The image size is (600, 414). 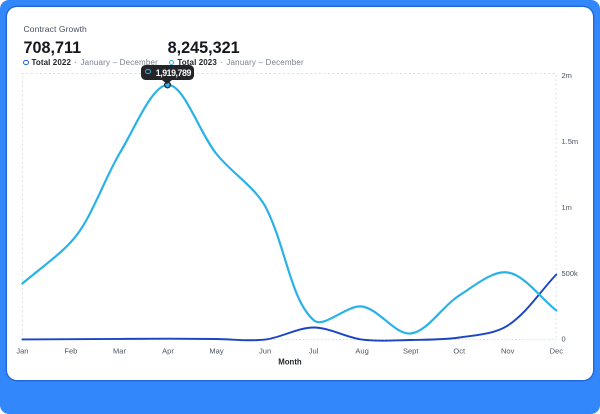 I want to click on svg-text: Mar, so click(x=119, y=350).